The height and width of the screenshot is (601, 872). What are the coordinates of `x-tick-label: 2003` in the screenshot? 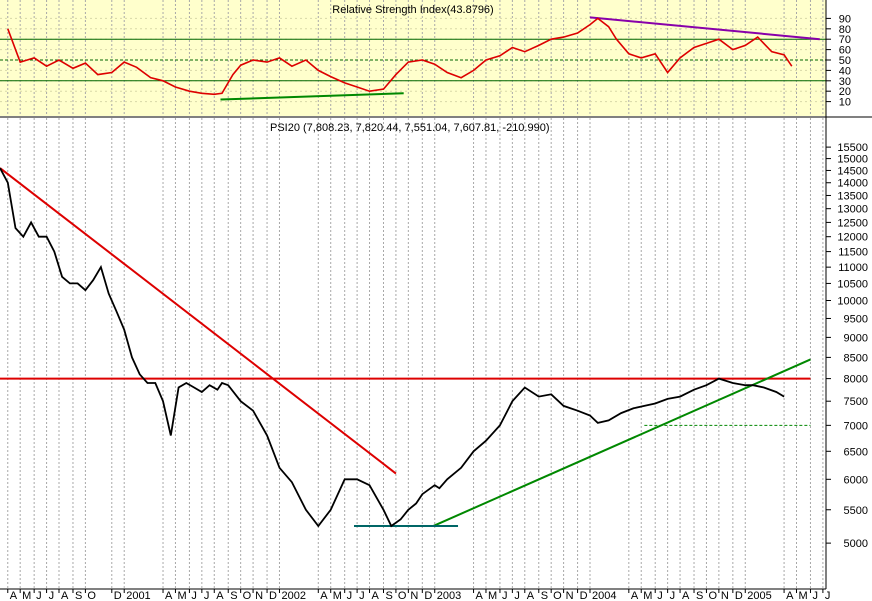 It's located at (449, 595).